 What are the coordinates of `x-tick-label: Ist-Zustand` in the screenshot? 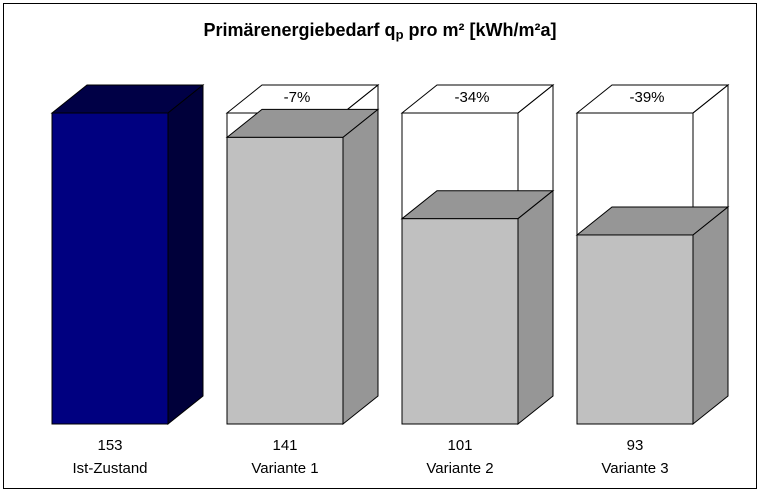 It's located at (109, 468).